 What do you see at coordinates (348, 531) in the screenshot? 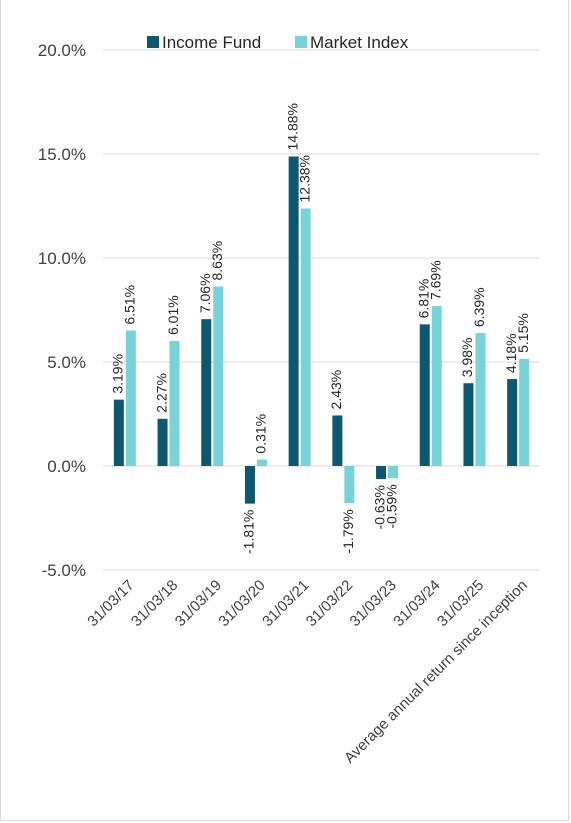
I see `data-label: -1.79%` at bounding box center [348, 531].